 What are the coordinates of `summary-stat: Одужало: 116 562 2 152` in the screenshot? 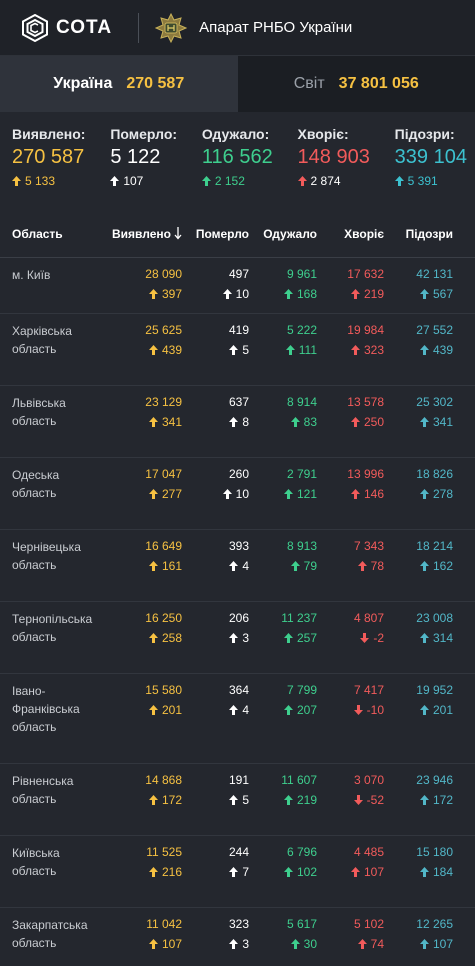 It's located at (237, 168).